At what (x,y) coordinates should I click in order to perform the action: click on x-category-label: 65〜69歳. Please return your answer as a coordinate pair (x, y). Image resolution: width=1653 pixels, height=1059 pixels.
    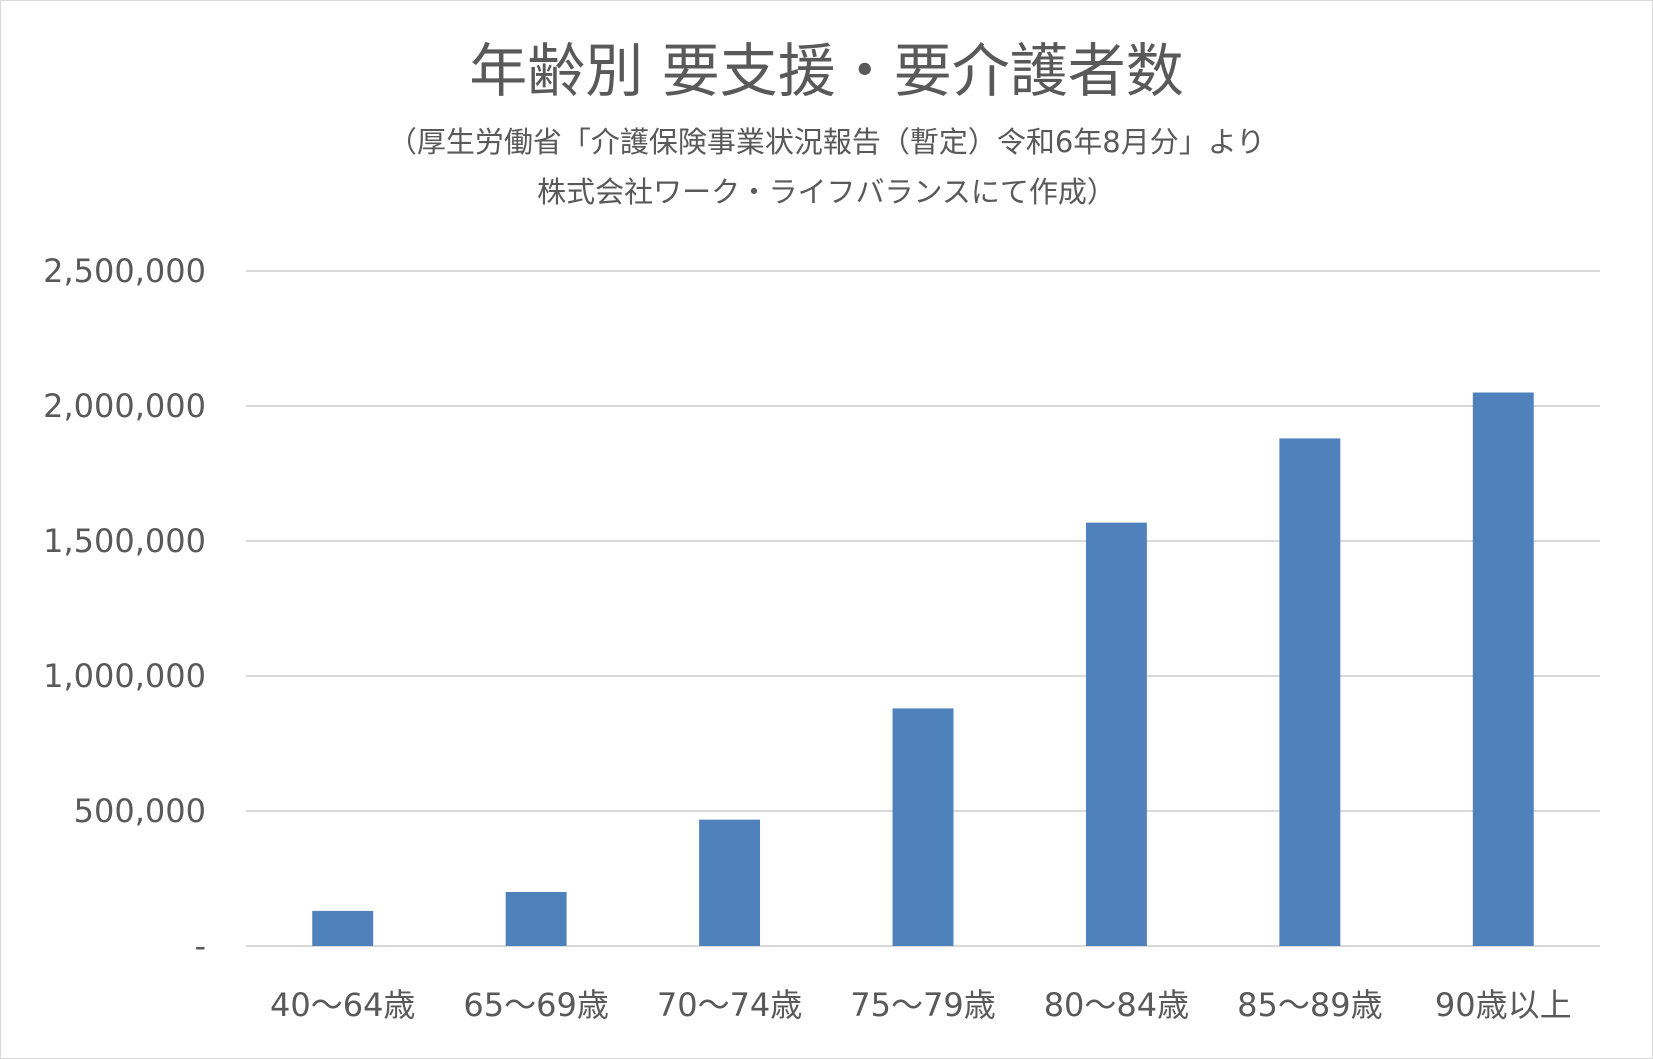
    Looking at the image, I should click on (535, 1005).